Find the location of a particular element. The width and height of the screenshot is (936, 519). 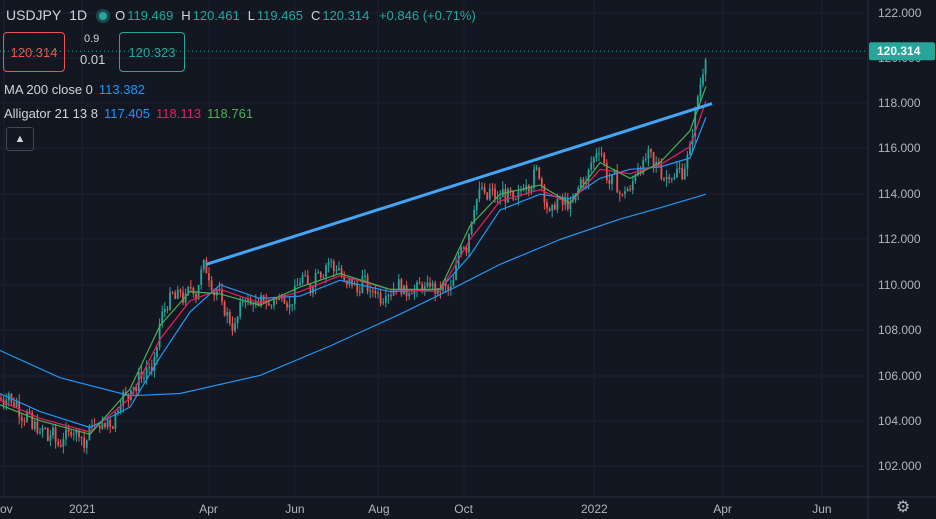

x-tick-label: ov is located at coordinates (6, 509).